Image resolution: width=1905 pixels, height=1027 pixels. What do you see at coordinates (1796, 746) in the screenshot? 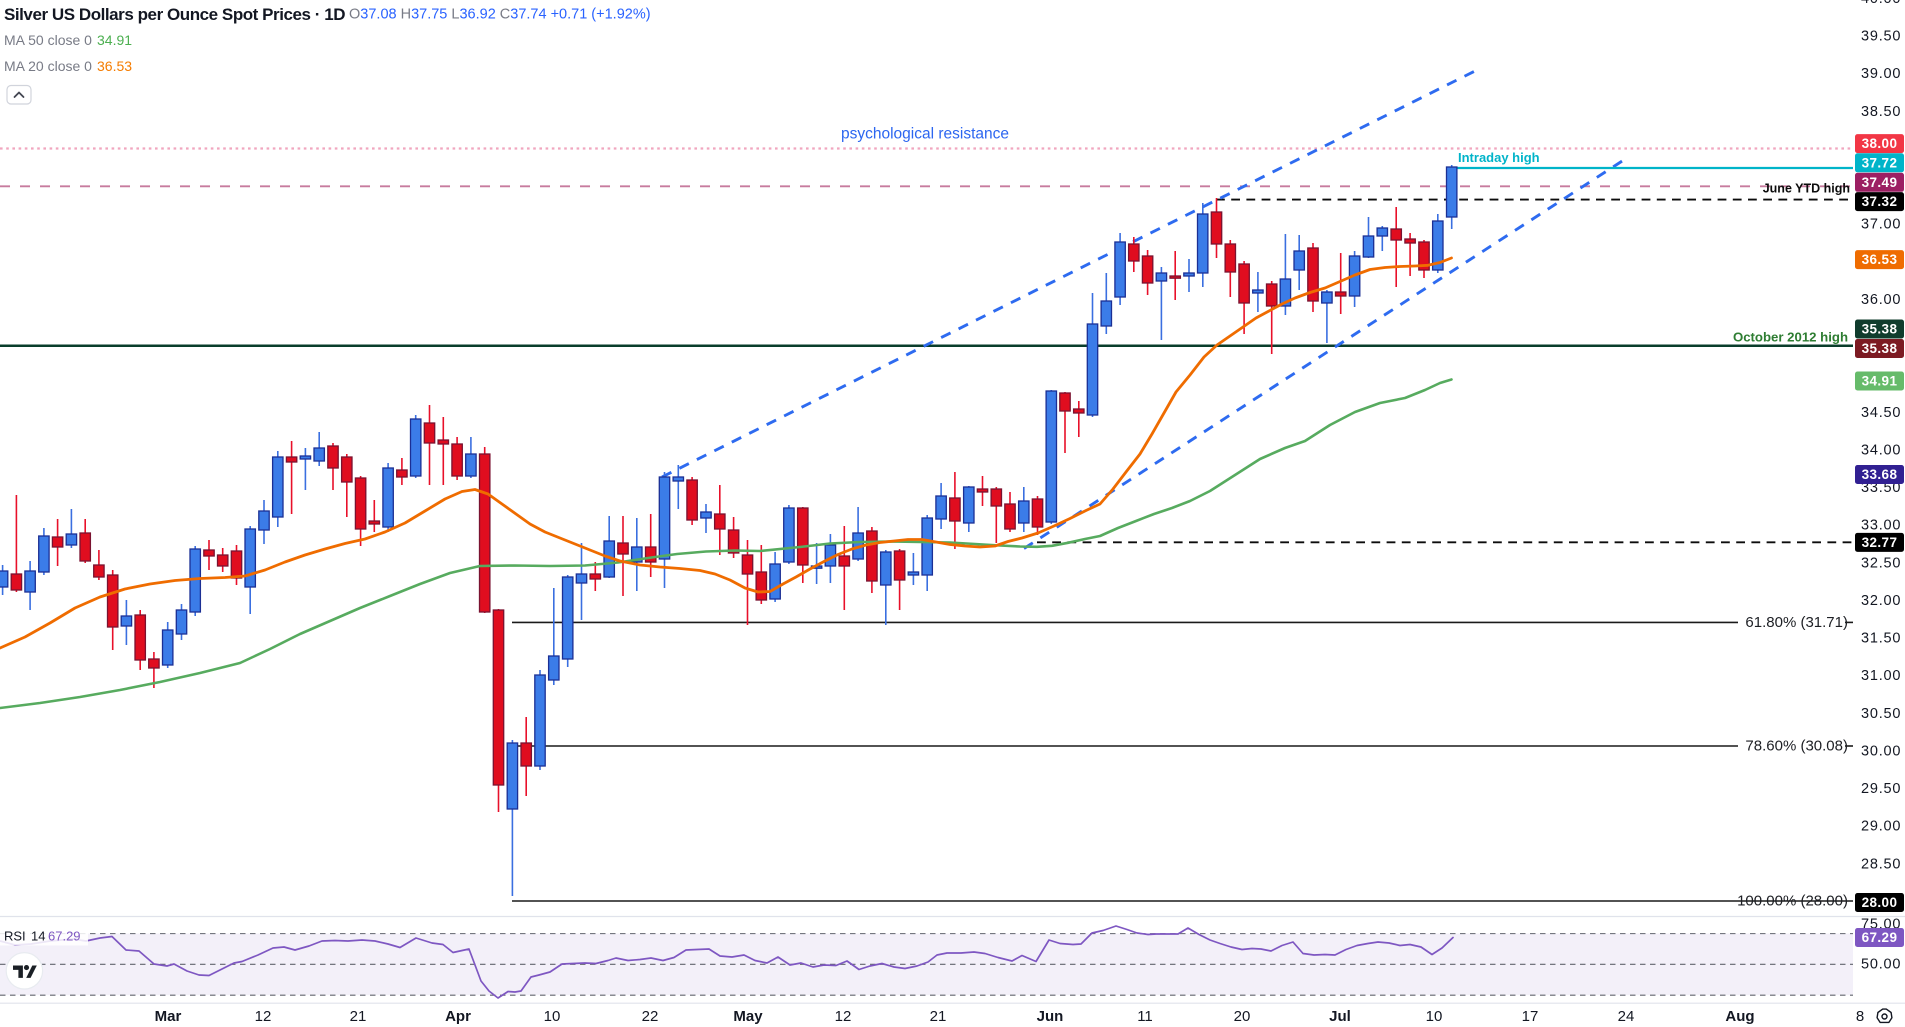
I see `svg-text: 78.60% (30.08)` at bounding box center [1796, 746].